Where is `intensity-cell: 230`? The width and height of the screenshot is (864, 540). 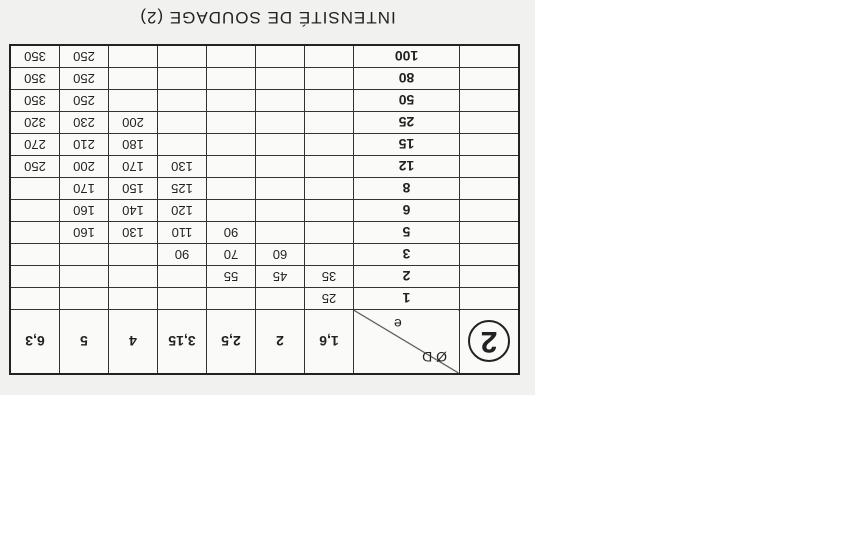 intensity-cell: 230 is located at coordinates (84, 122).